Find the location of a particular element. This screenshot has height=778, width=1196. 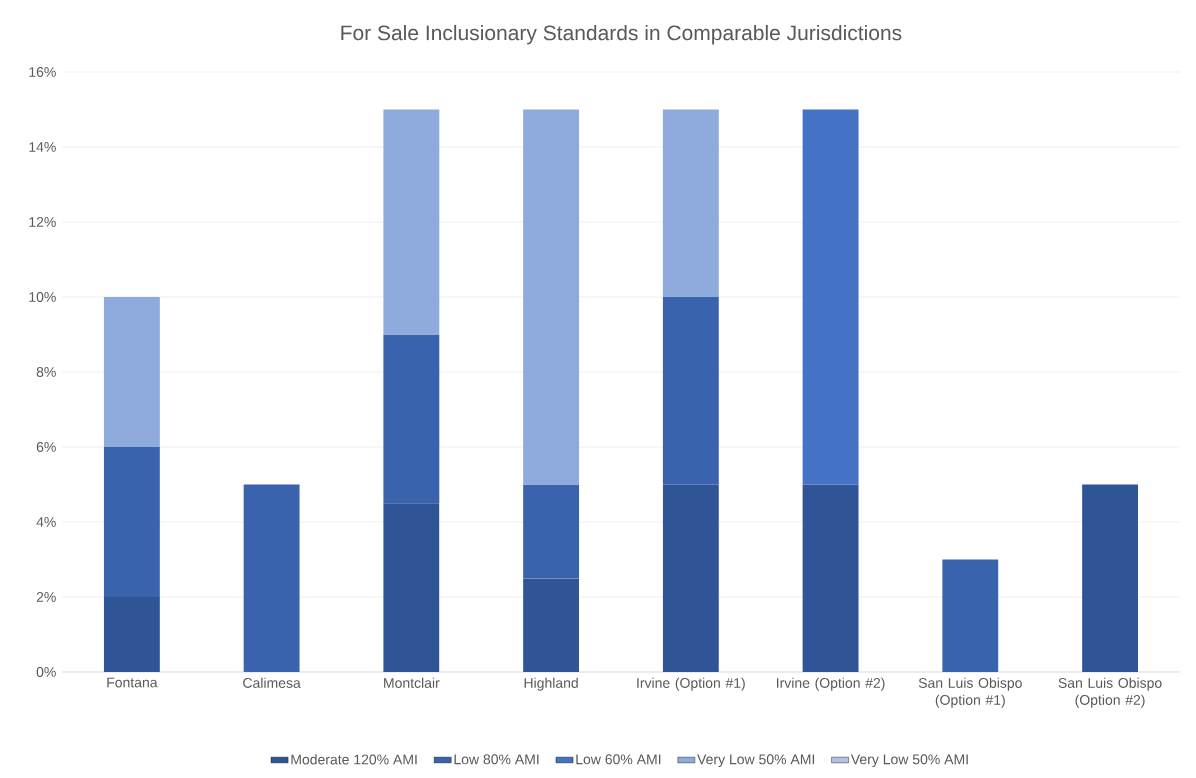

y-tick-label: 2% is located at coordinates (46, 597).